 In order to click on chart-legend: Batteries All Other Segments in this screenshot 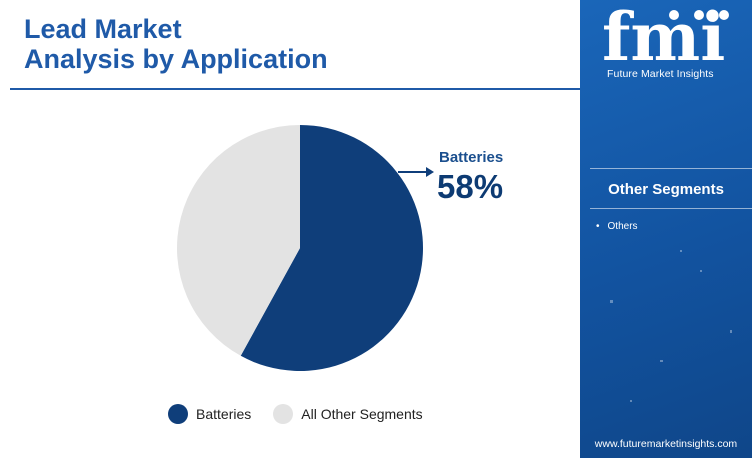, I will do `click(302, 414)`.